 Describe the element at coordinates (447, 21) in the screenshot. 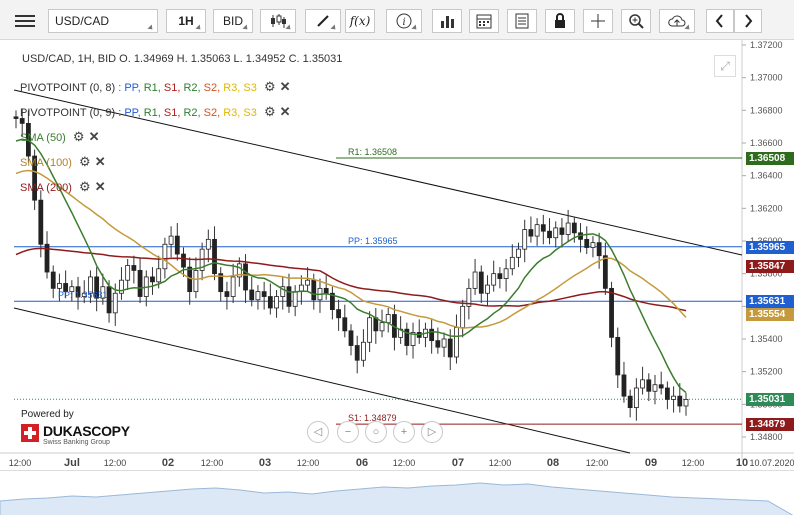

I see `volume-icon` at that location.